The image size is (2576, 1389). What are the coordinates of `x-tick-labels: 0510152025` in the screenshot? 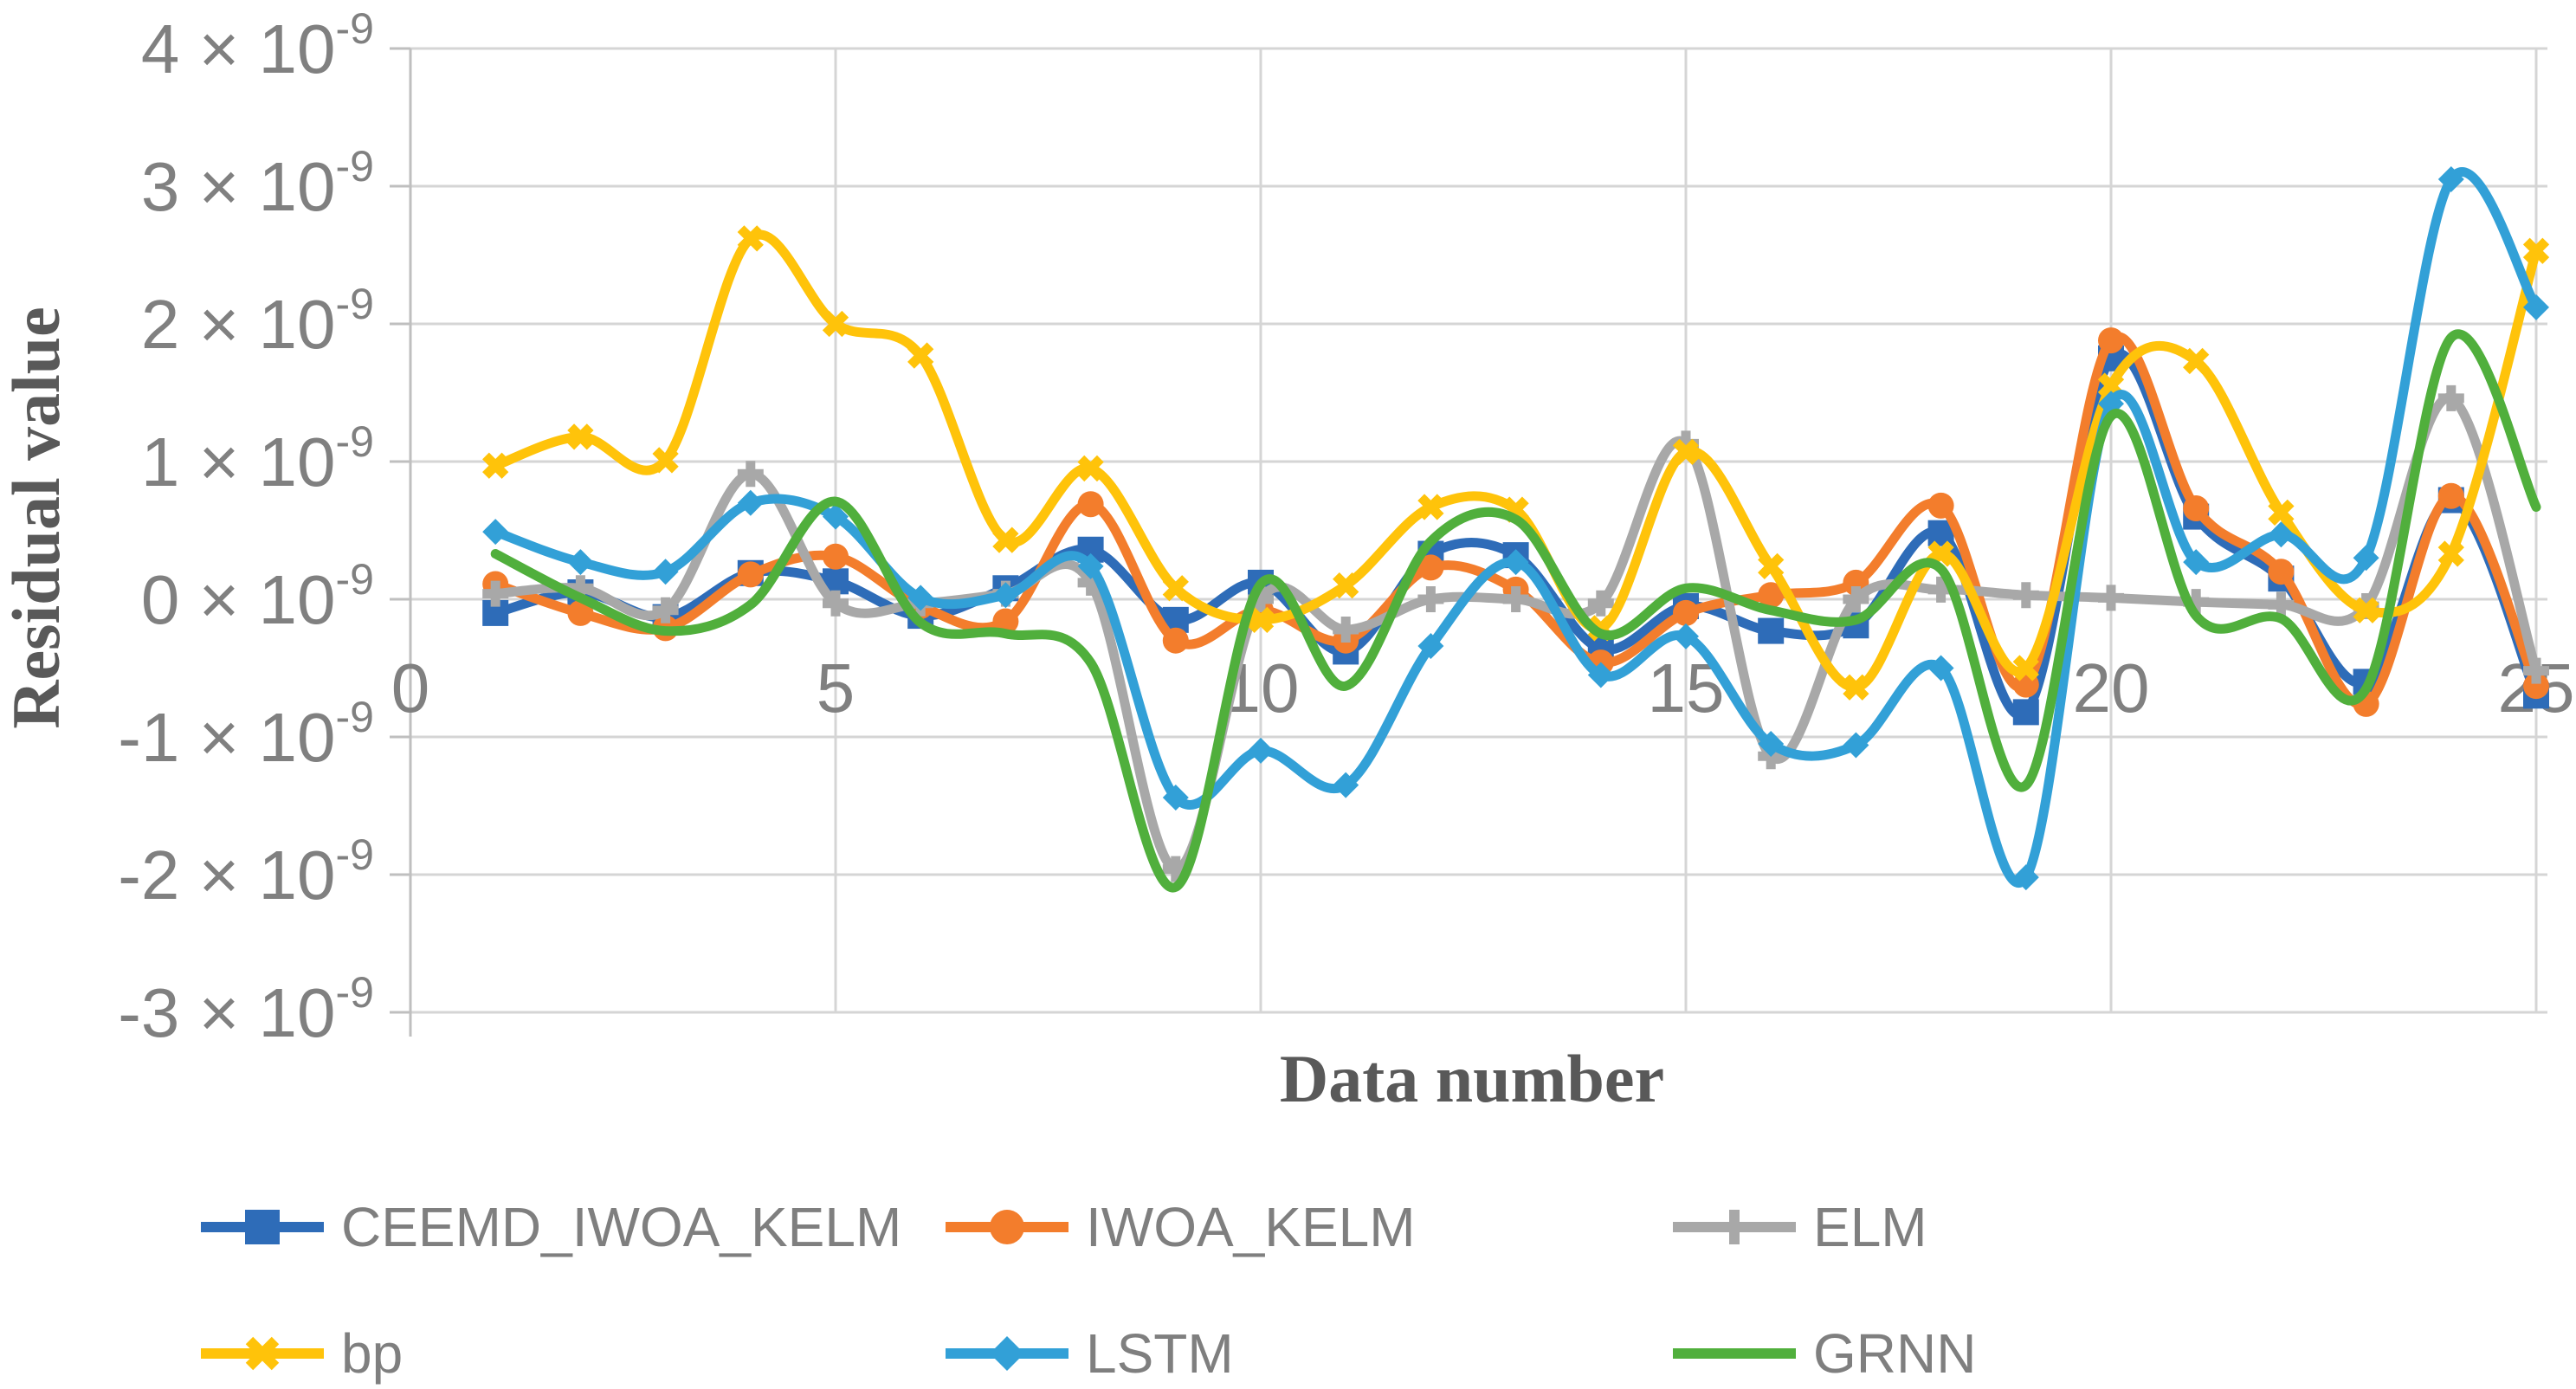 It's located at (1483, 688).